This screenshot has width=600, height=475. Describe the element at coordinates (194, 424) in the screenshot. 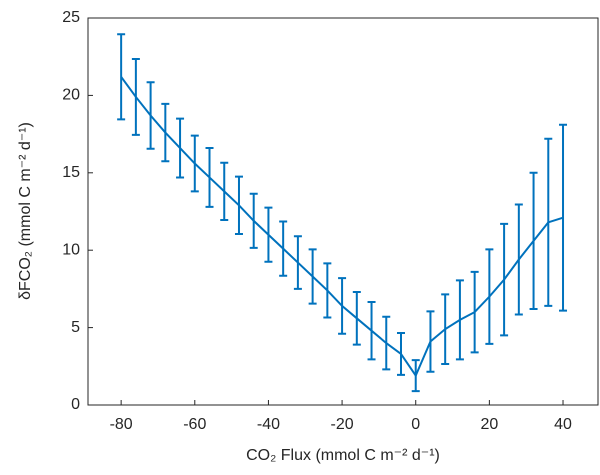

I see `x-tick-label: -60` at that location.